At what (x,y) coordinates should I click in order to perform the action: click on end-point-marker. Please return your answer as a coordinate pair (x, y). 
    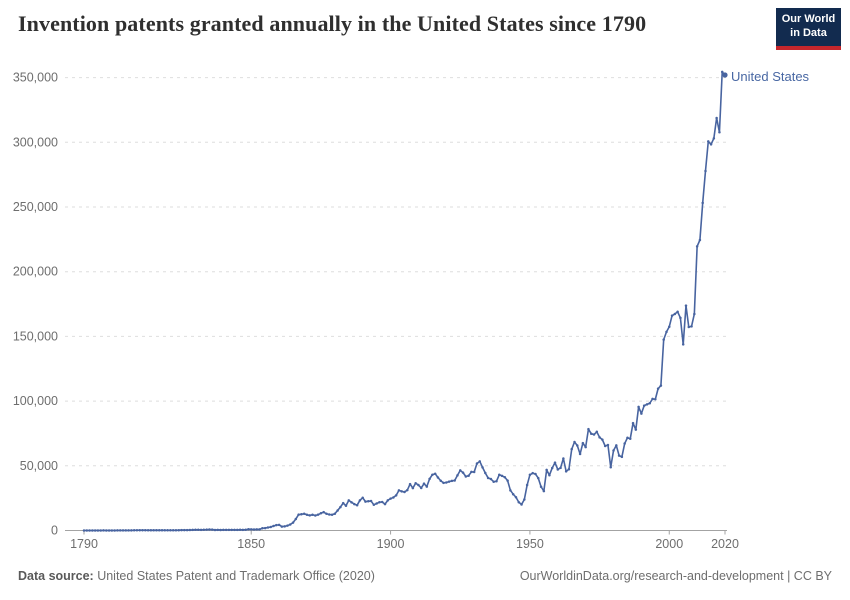
    Looking at the image, I should click on (725, 75).